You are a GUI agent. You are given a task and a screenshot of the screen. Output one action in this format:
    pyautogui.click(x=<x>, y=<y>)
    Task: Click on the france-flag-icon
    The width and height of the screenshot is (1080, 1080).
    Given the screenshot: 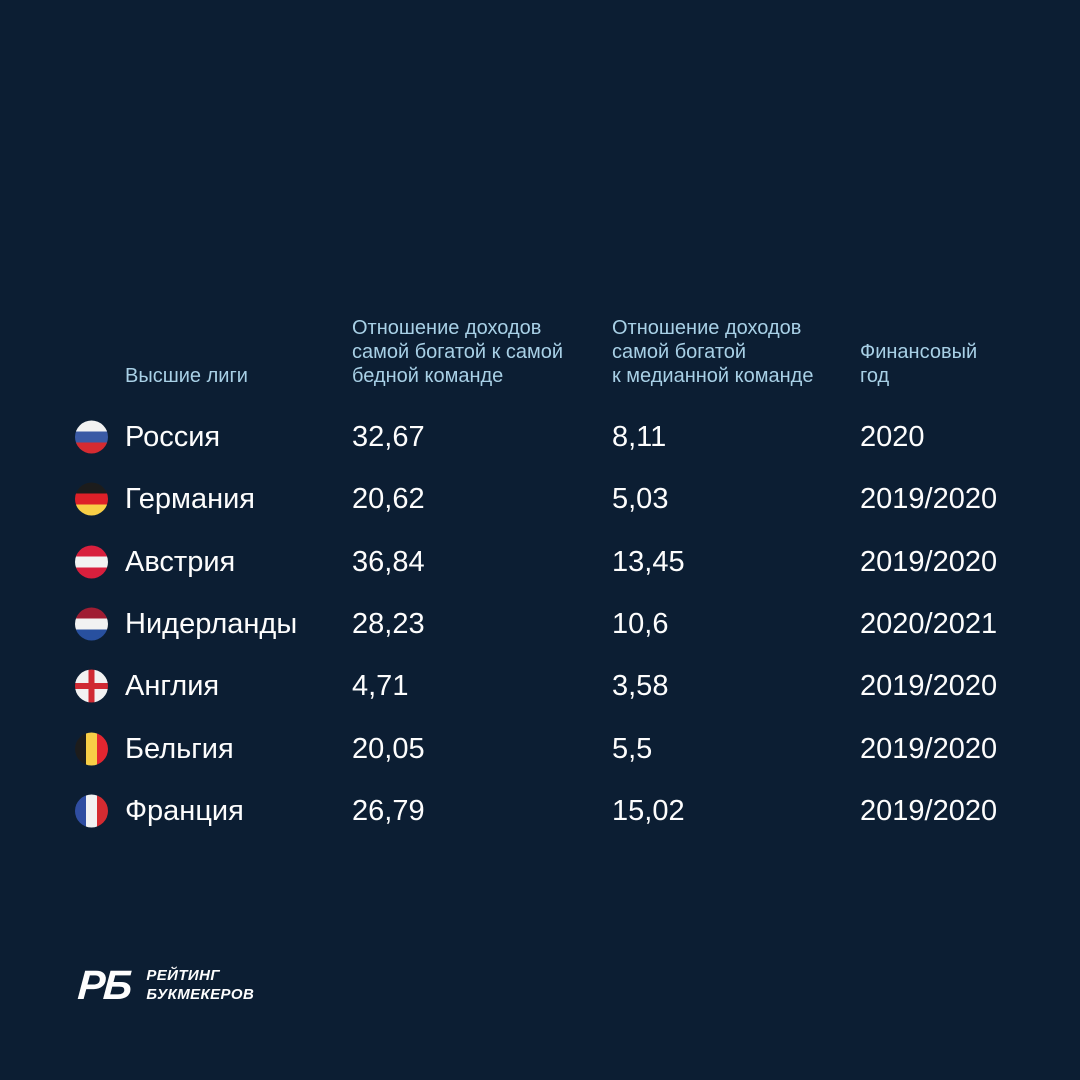 What is the action you would take?
    pyautogui.click(x=91, y=811)
    